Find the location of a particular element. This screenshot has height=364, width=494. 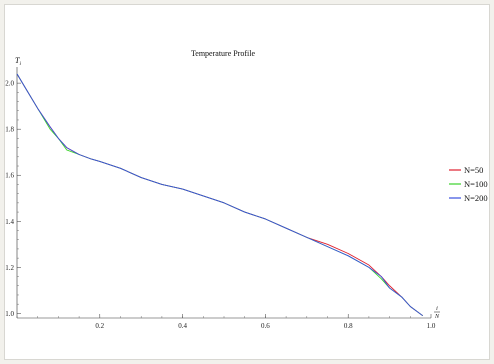

x-ticks: 0.2 0.4 0.6 0.8 1.0 is located at coordinates (226, 322).